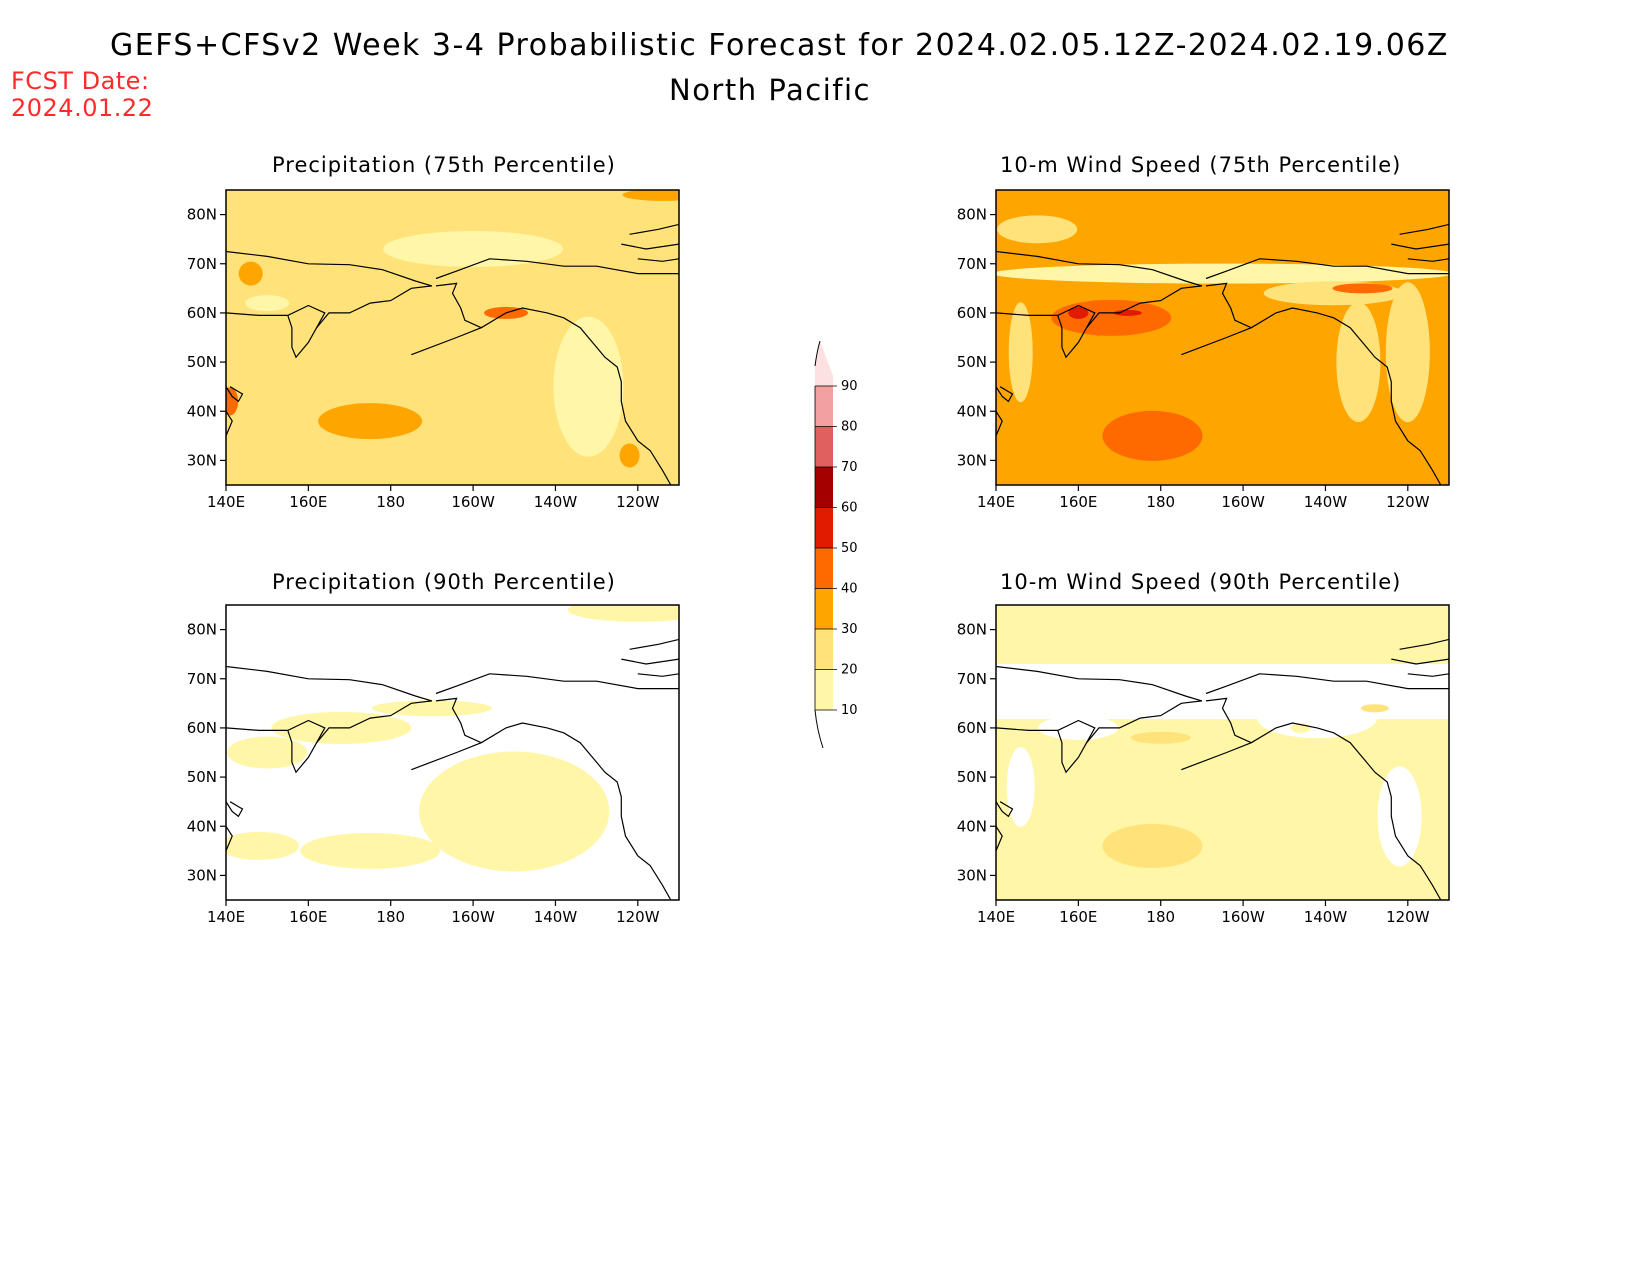 This screenshot has width=1650, height=1275. I want to click on panel-title-precip-75: Precipitation (75th Percentile), so click(444, 165).